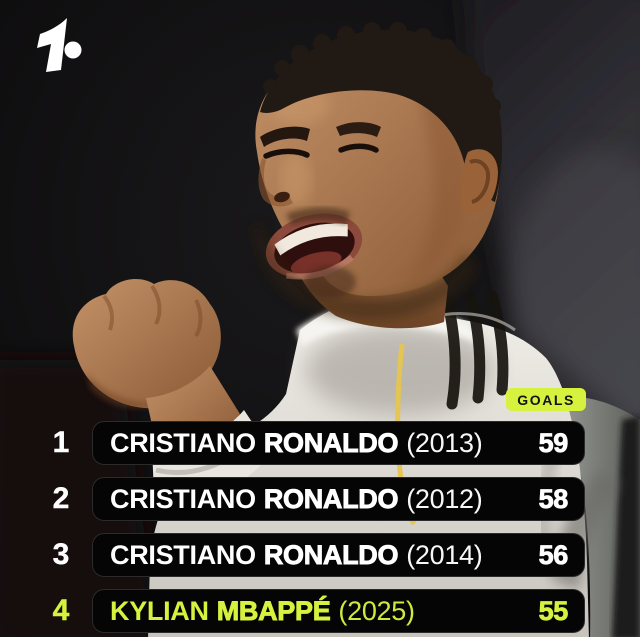 This screenshot has width=640, height=637. What do you see at coordinates (553, 610) in the screenshot?
I see `goals-count: 55` at bounding box center [553, 610].